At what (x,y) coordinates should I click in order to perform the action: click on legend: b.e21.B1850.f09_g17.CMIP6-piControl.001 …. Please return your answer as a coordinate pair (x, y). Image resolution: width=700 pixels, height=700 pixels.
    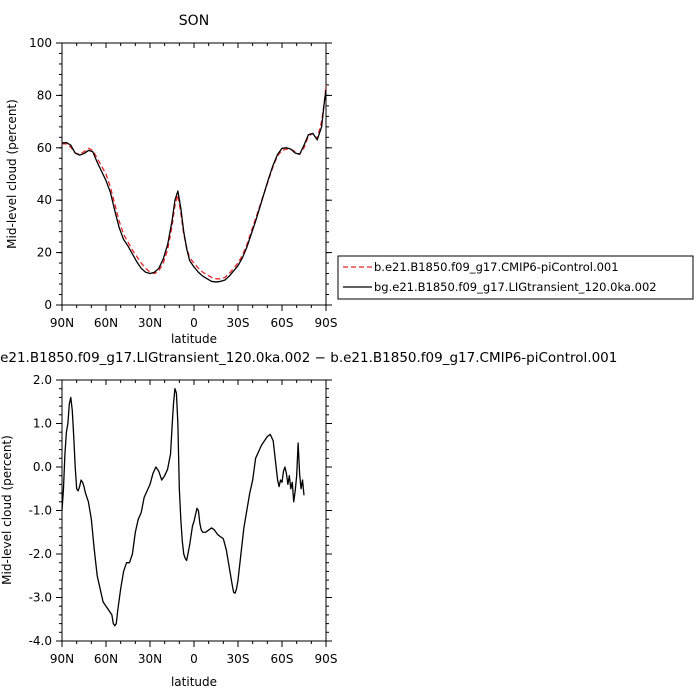
    Looking at the image, I should click on (515, 277).